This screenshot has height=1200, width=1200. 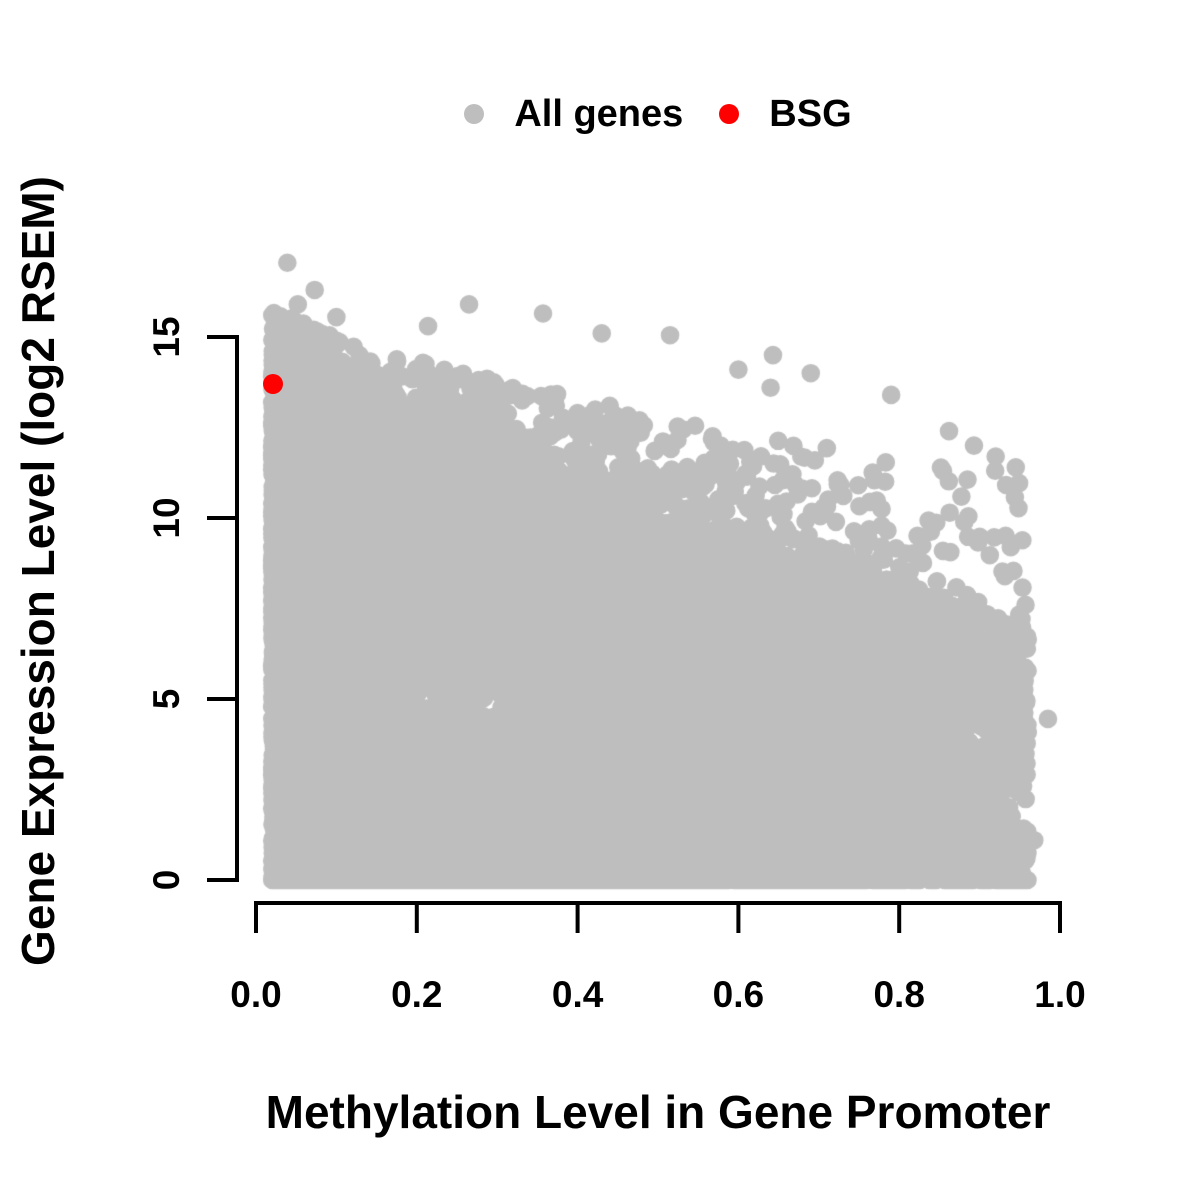 What do you see at coordinates (38, 571) in the screenshot?
I see `y-axis-title: Gene Expression Level (log2 RSEM)` at bounding box center [38, 571].